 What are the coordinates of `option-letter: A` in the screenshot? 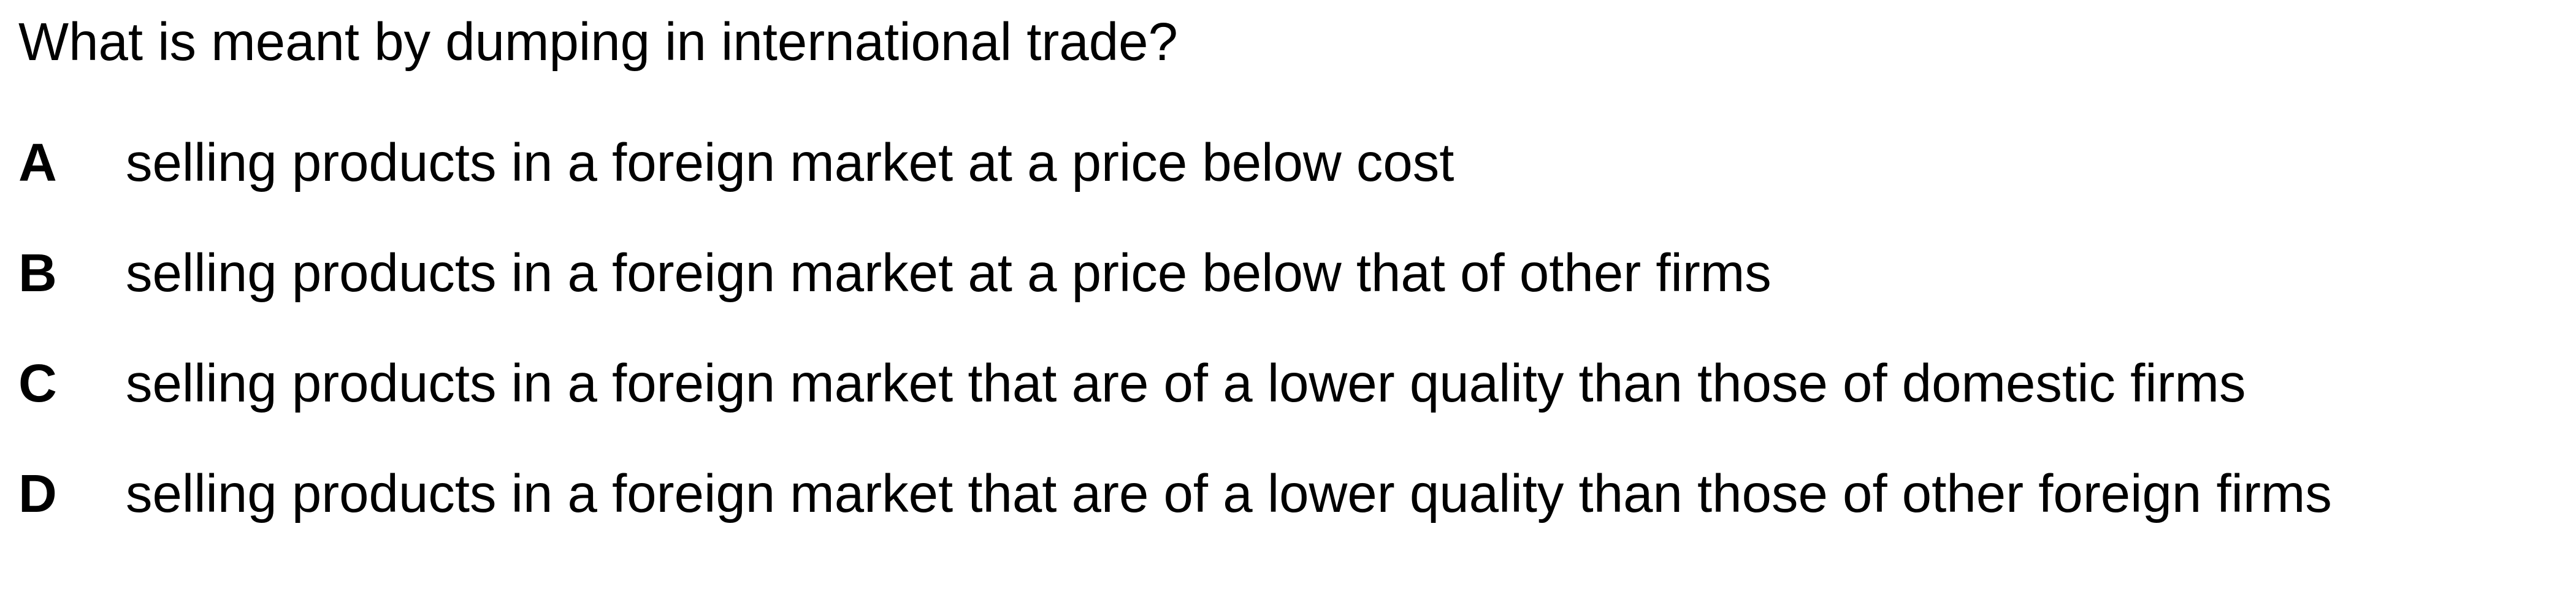 It's located at (37, 162).